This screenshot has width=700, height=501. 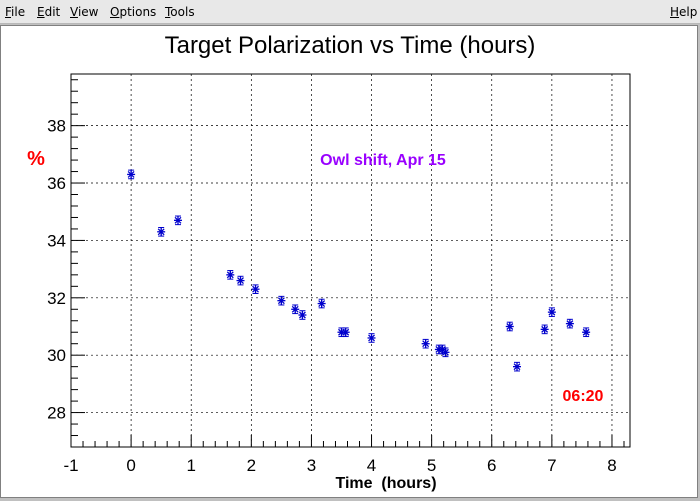 What do you see at coordinates (56, 240) in the screenshot?
I see `y-tick-label: 34` at bounding box center [56, 240].